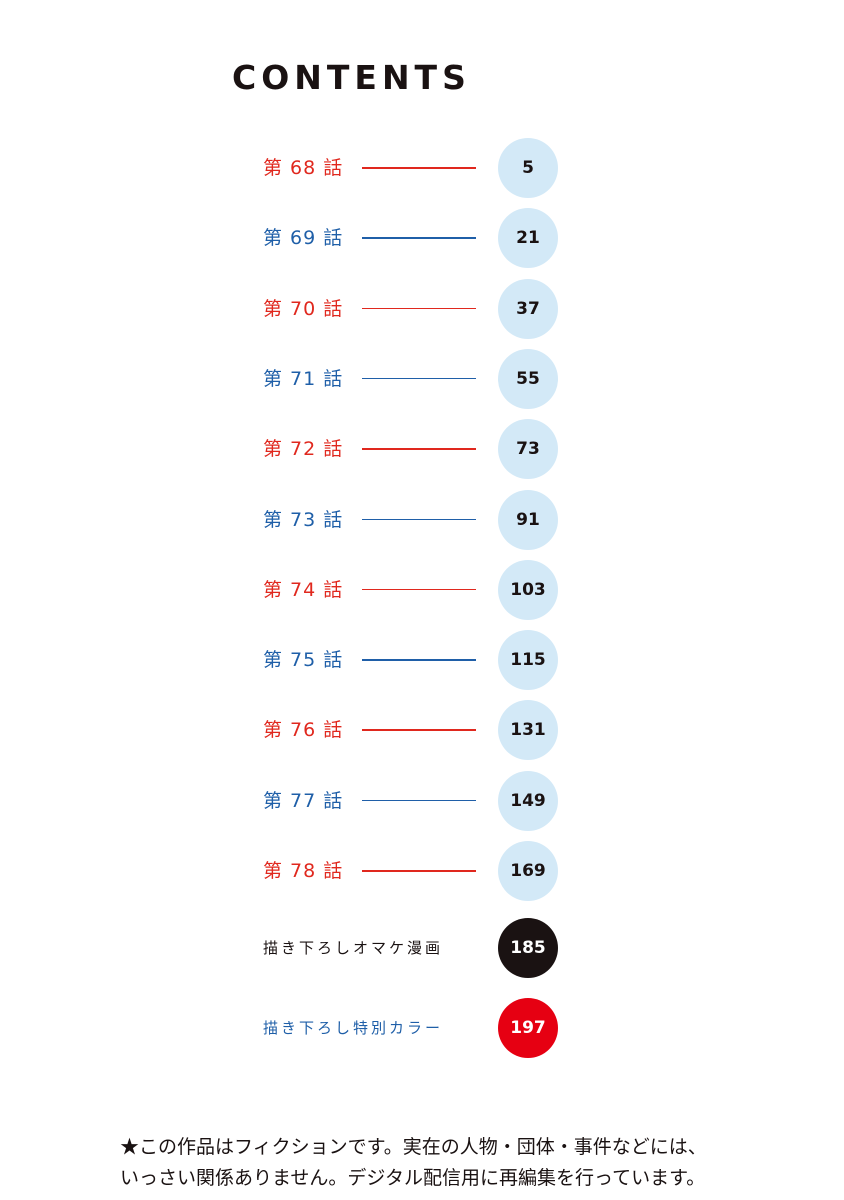  I want to click on chapter-label: 第 71 話, so click(303, 378).